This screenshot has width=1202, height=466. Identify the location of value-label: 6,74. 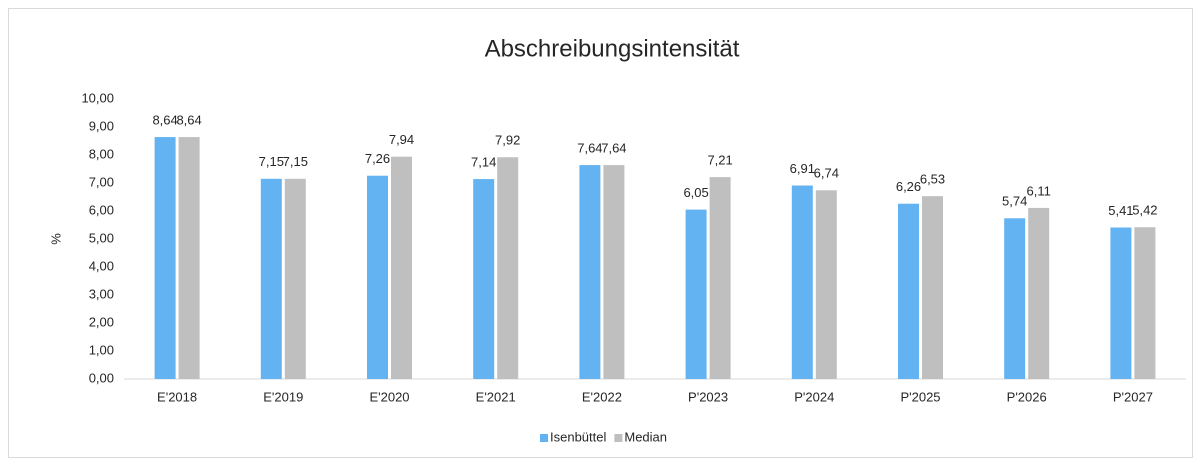
(826, 173).